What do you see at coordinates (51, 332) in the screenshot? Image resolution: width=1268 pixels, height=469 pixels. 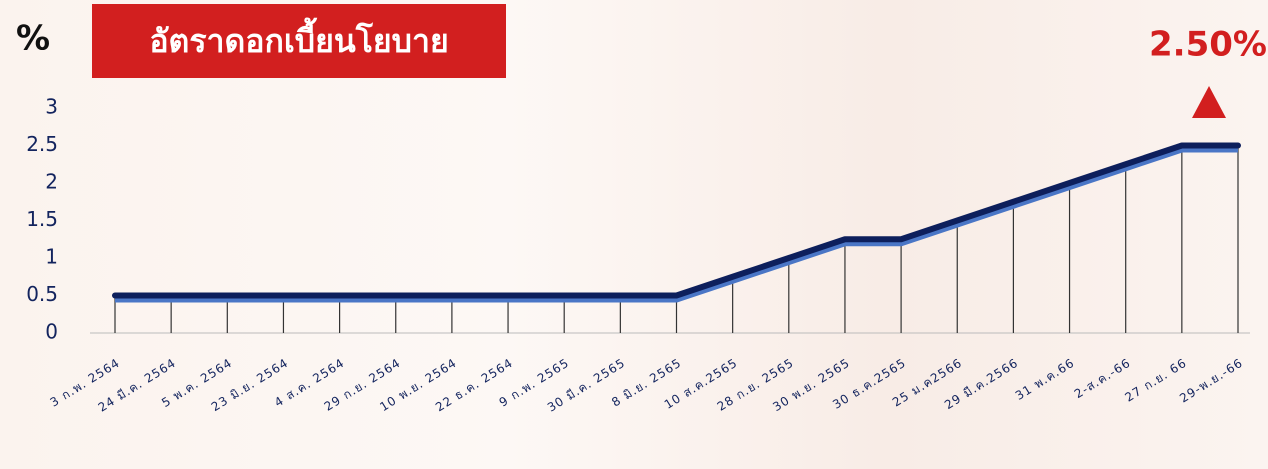 I see `y-tick-label: 0` at bounding box center [51, 332].